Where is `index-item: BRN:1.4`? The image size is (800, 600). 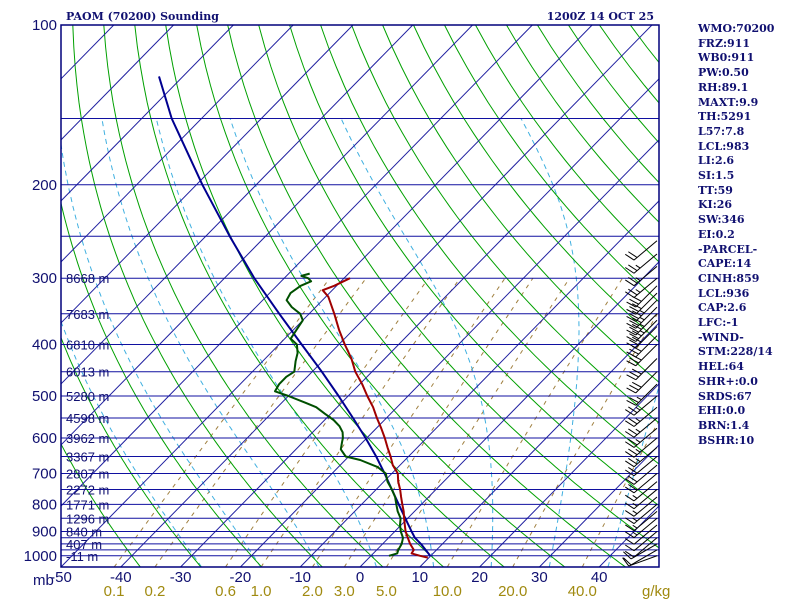
index-item: BRN:1.4 is located at coordinates (724, 425).